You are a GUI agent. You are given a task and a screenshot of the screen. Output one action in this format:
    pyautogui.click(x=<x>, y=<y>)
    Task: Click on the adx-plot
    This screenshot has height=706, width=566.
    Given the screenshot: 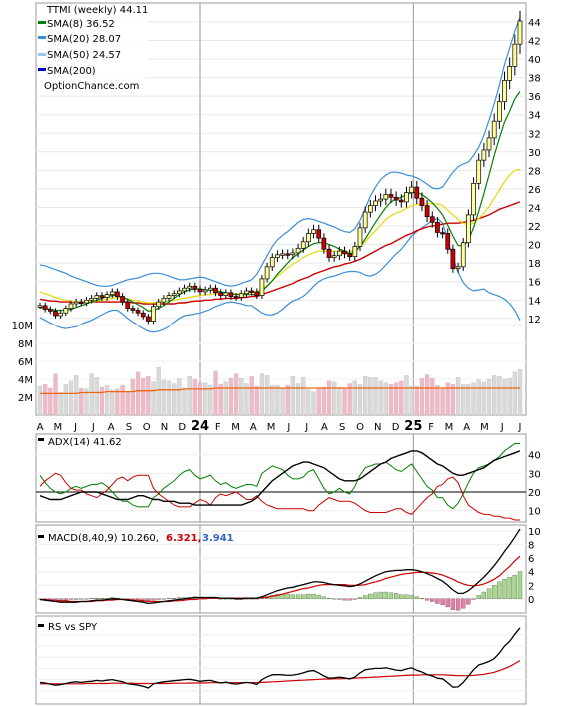 What is the action you would take?
    pyautogui.click(x=280, y=482)
    